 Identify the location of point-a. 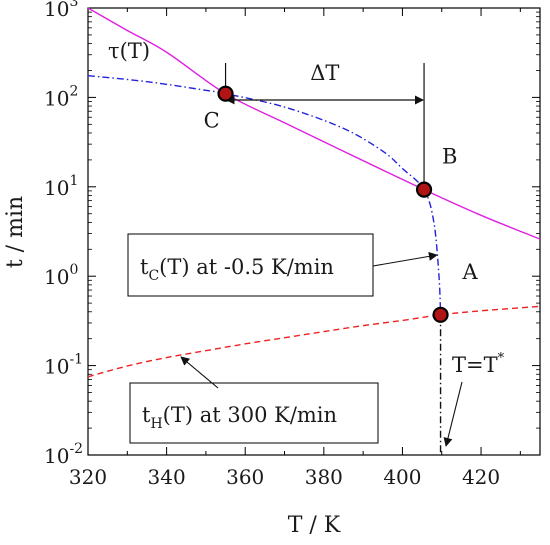
(440, 314).